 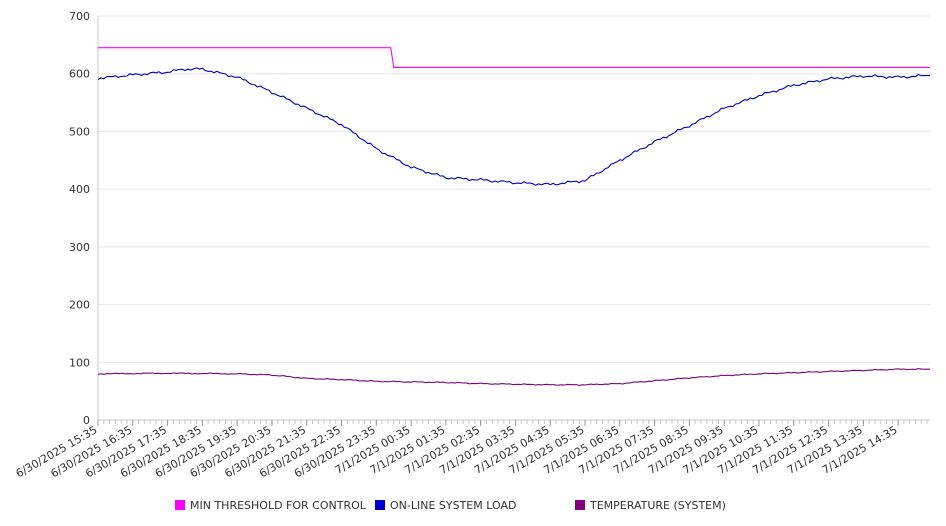 What do you see at coordinates (86, 420) in the screenshot?
I see `y-tick-label-0: 0` at bounding box center [86, 420].